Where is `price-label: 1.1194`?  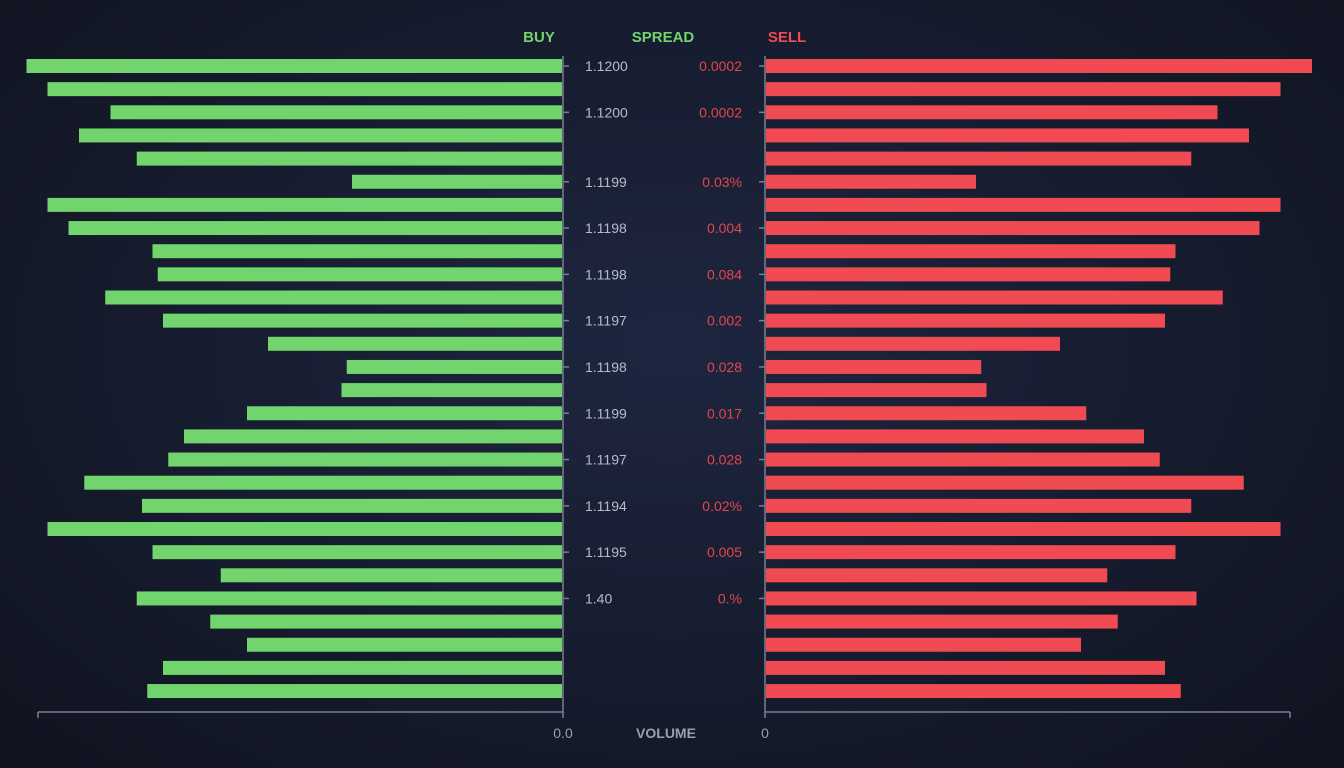
price-label: 1.1194 is located at coordinates (606, 506).